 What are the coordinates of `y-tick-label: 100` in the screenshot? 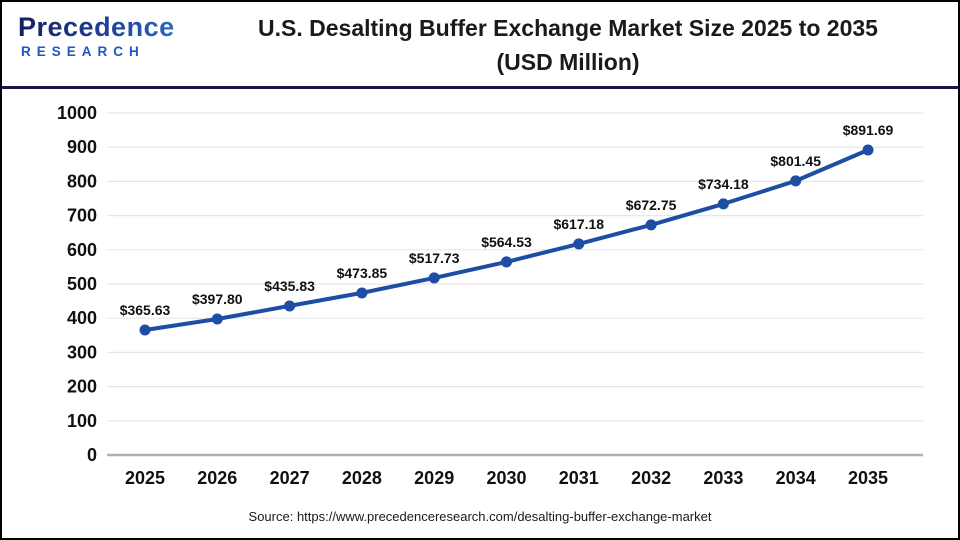 It's located at (82, 421).